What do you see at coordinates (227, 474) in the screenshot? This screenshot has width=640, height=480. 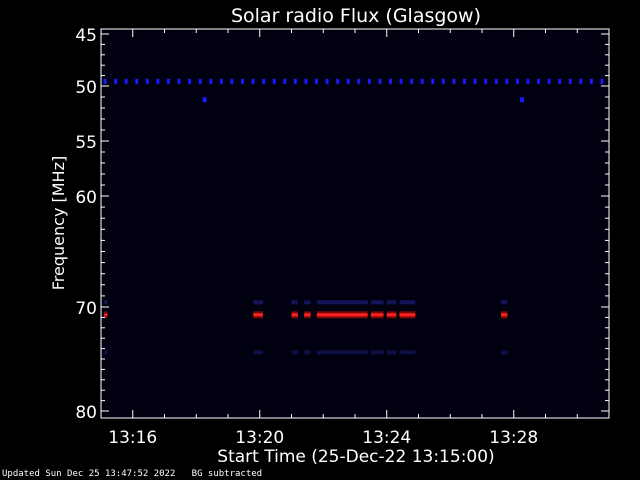 I see `footer-note: BG subtracted` at bounding box center [227, 474].